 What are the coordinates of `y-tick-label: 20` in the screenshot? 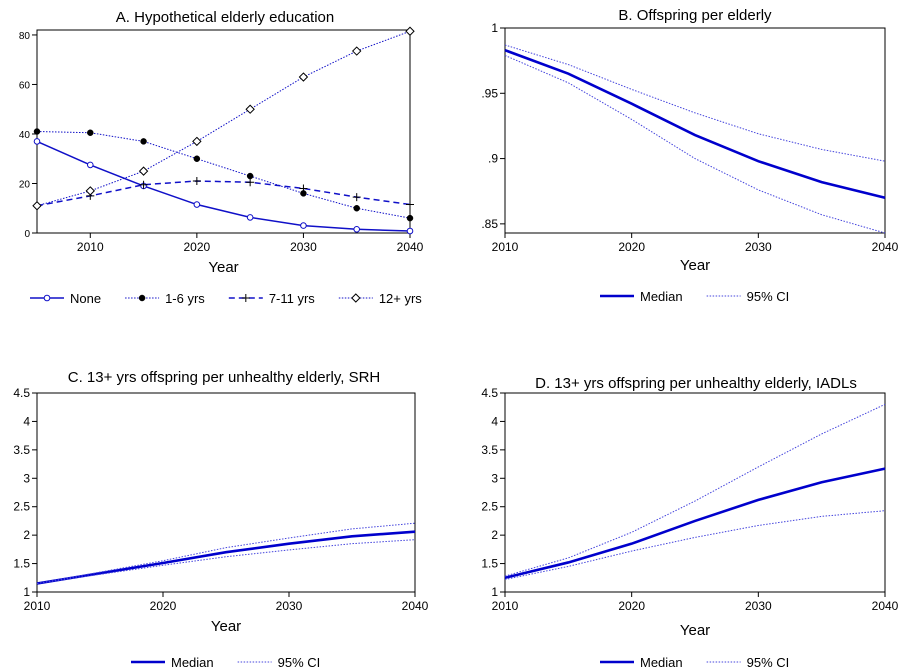 It's located at (25, 184).